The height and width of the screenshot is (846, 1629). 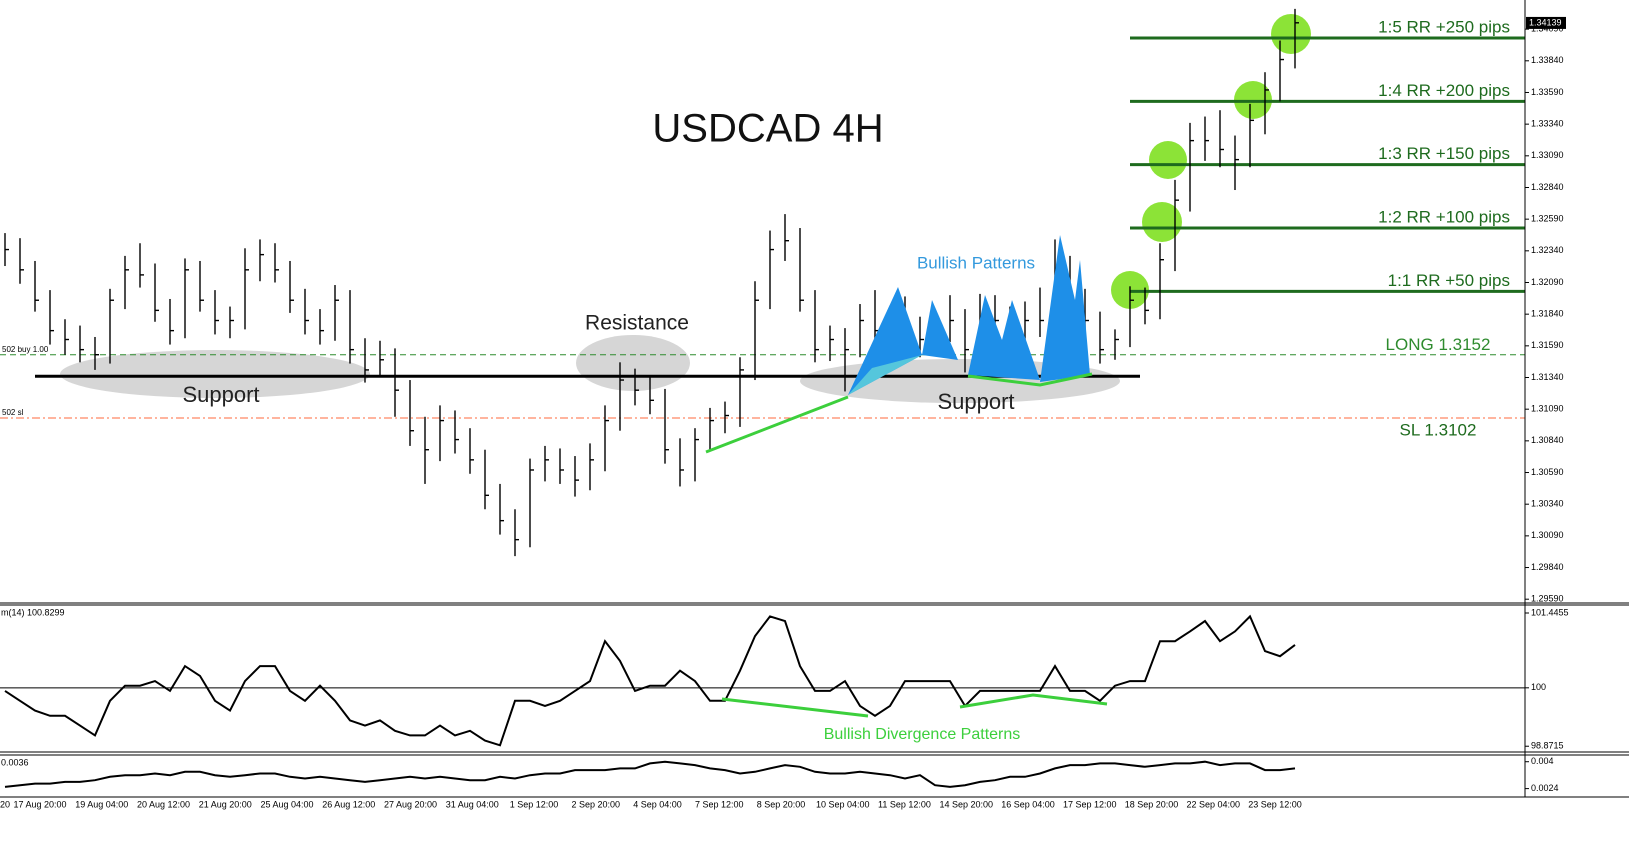 What do you see at coordinates (410, 804) in the screenshot?
I see `x-tick-label: 27 Aug 20:00` at bounding box center [410, 804].